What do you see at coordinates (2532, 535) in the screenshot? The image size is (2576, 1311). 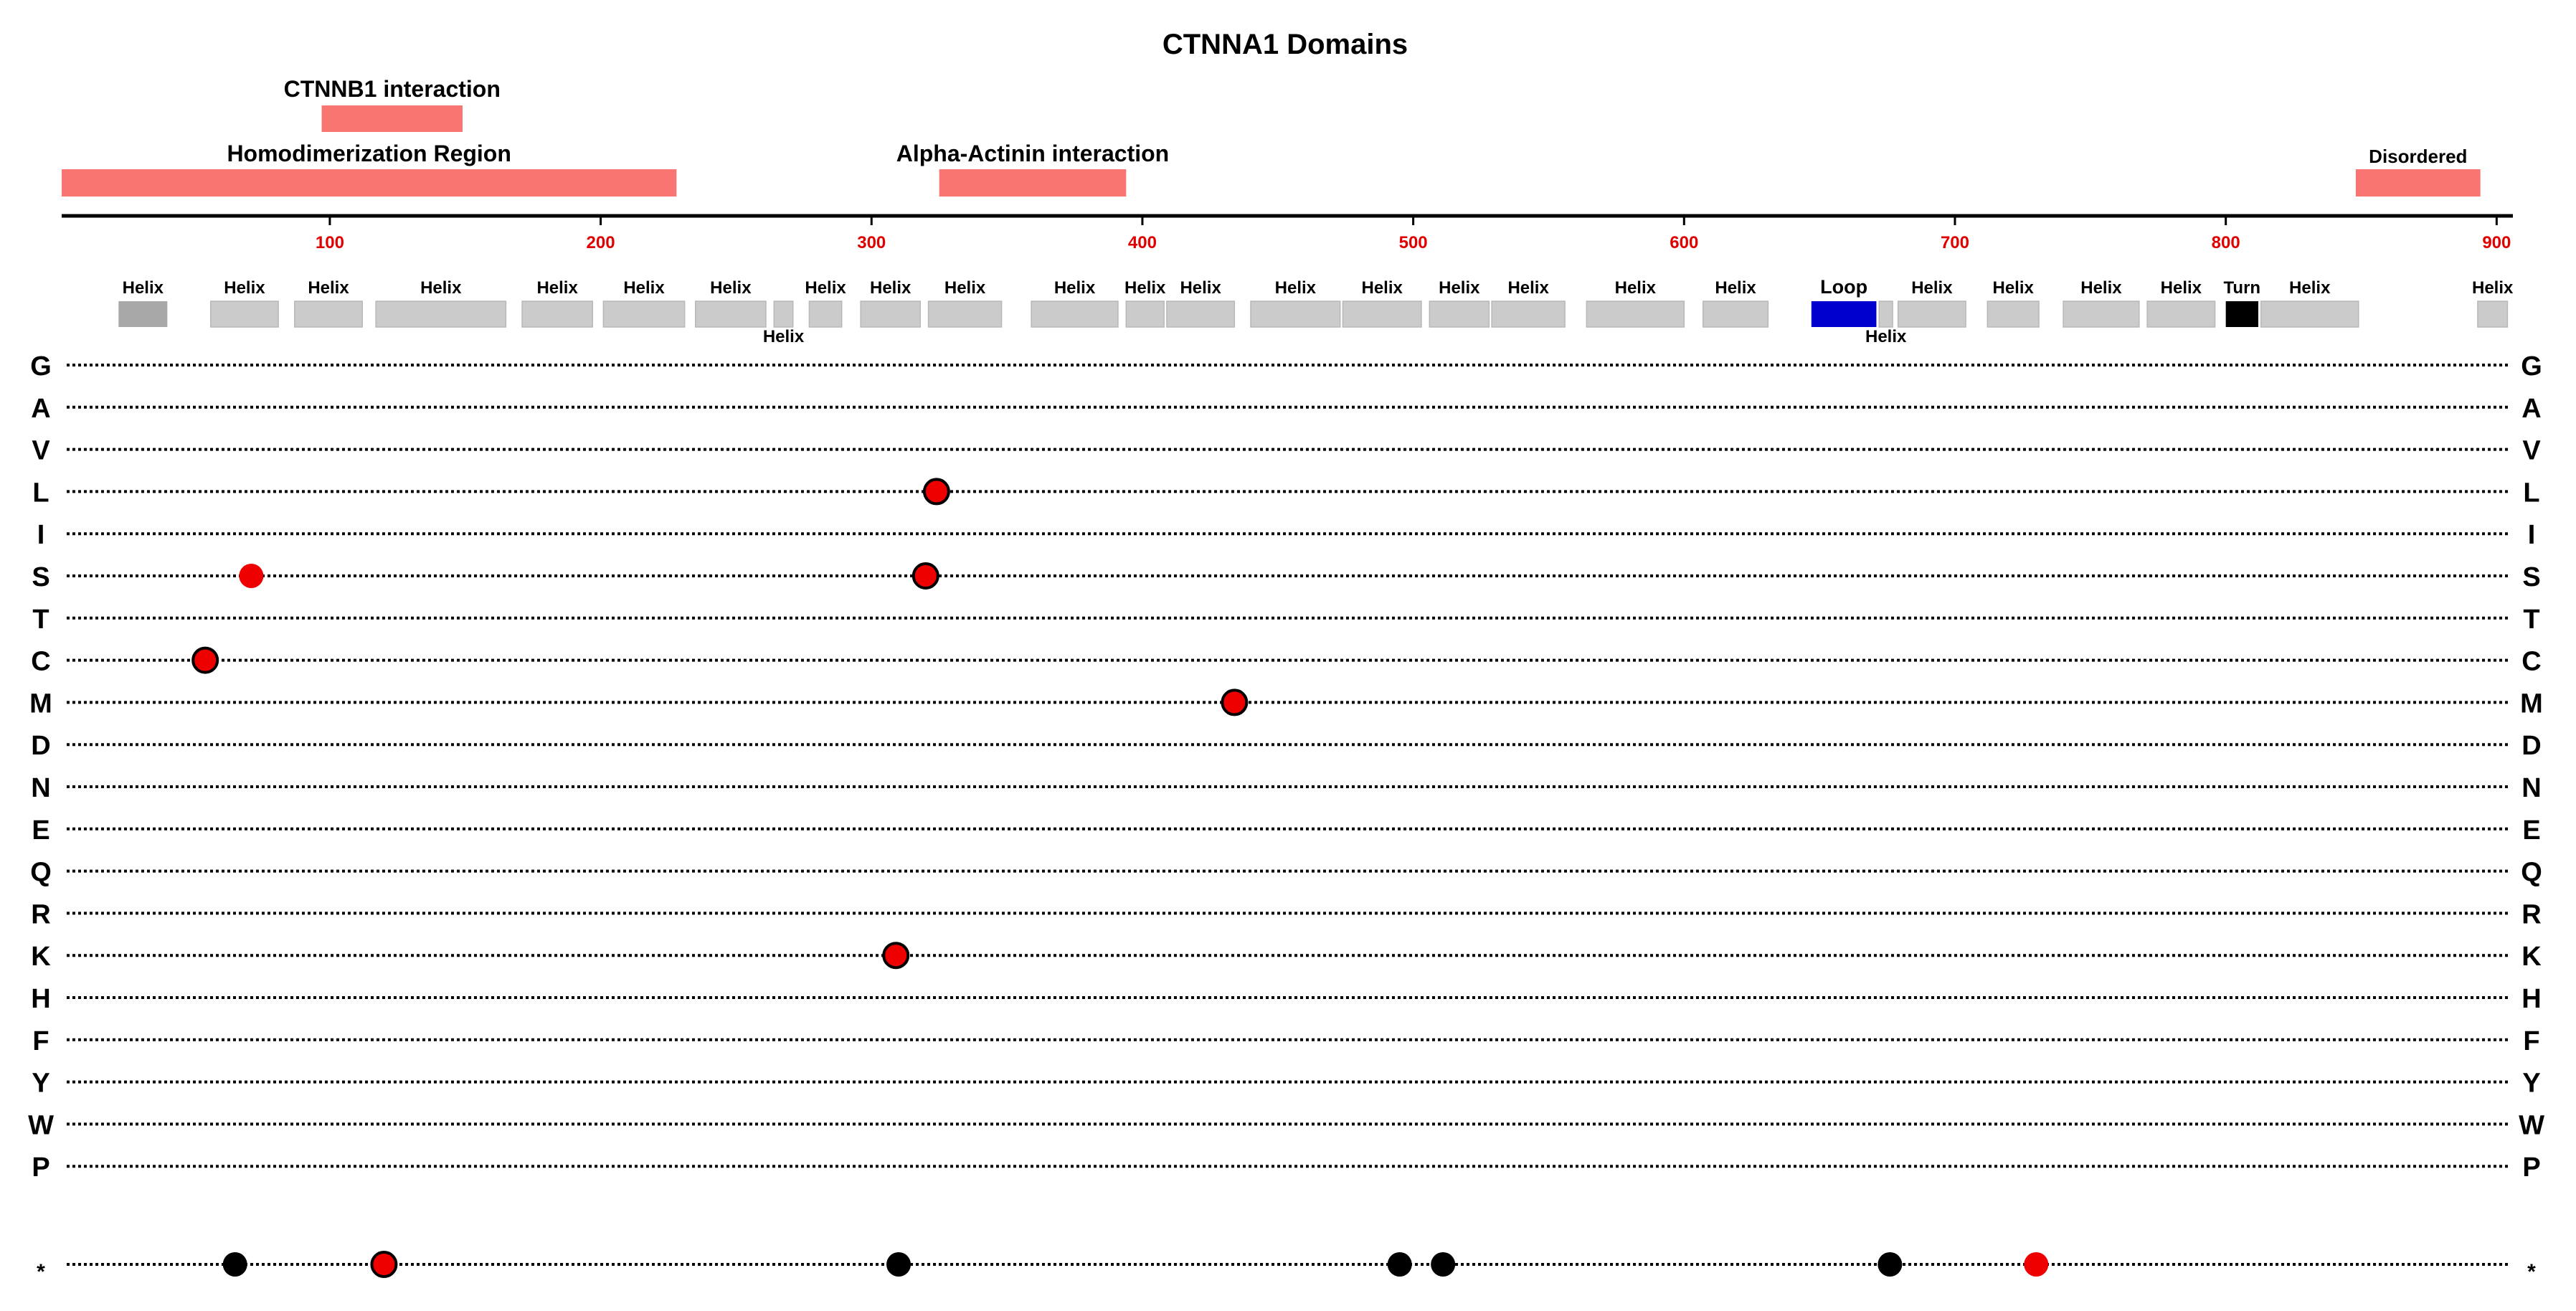 I see `residue-label-right: I` at bounding box center [2532, 535].